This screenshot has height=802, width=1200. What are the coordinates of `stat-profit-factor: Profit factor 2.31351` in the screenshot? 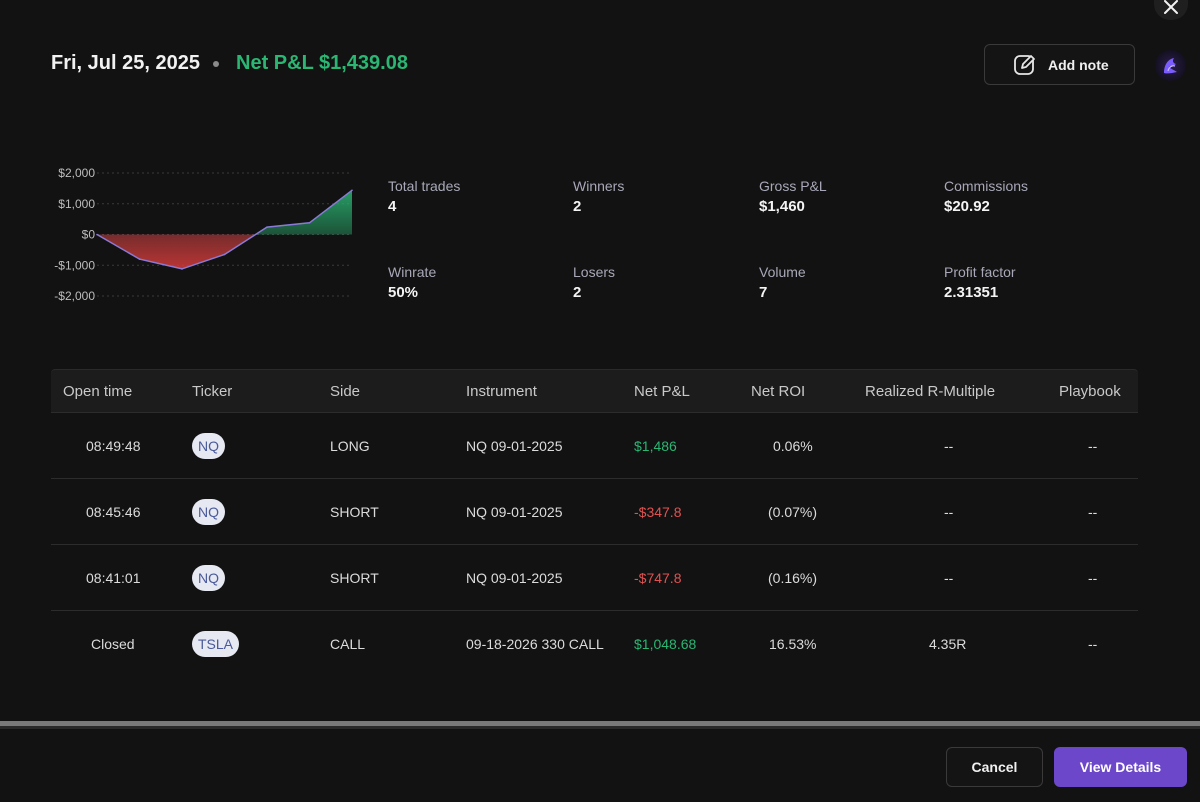 It's located at (1029, 282).